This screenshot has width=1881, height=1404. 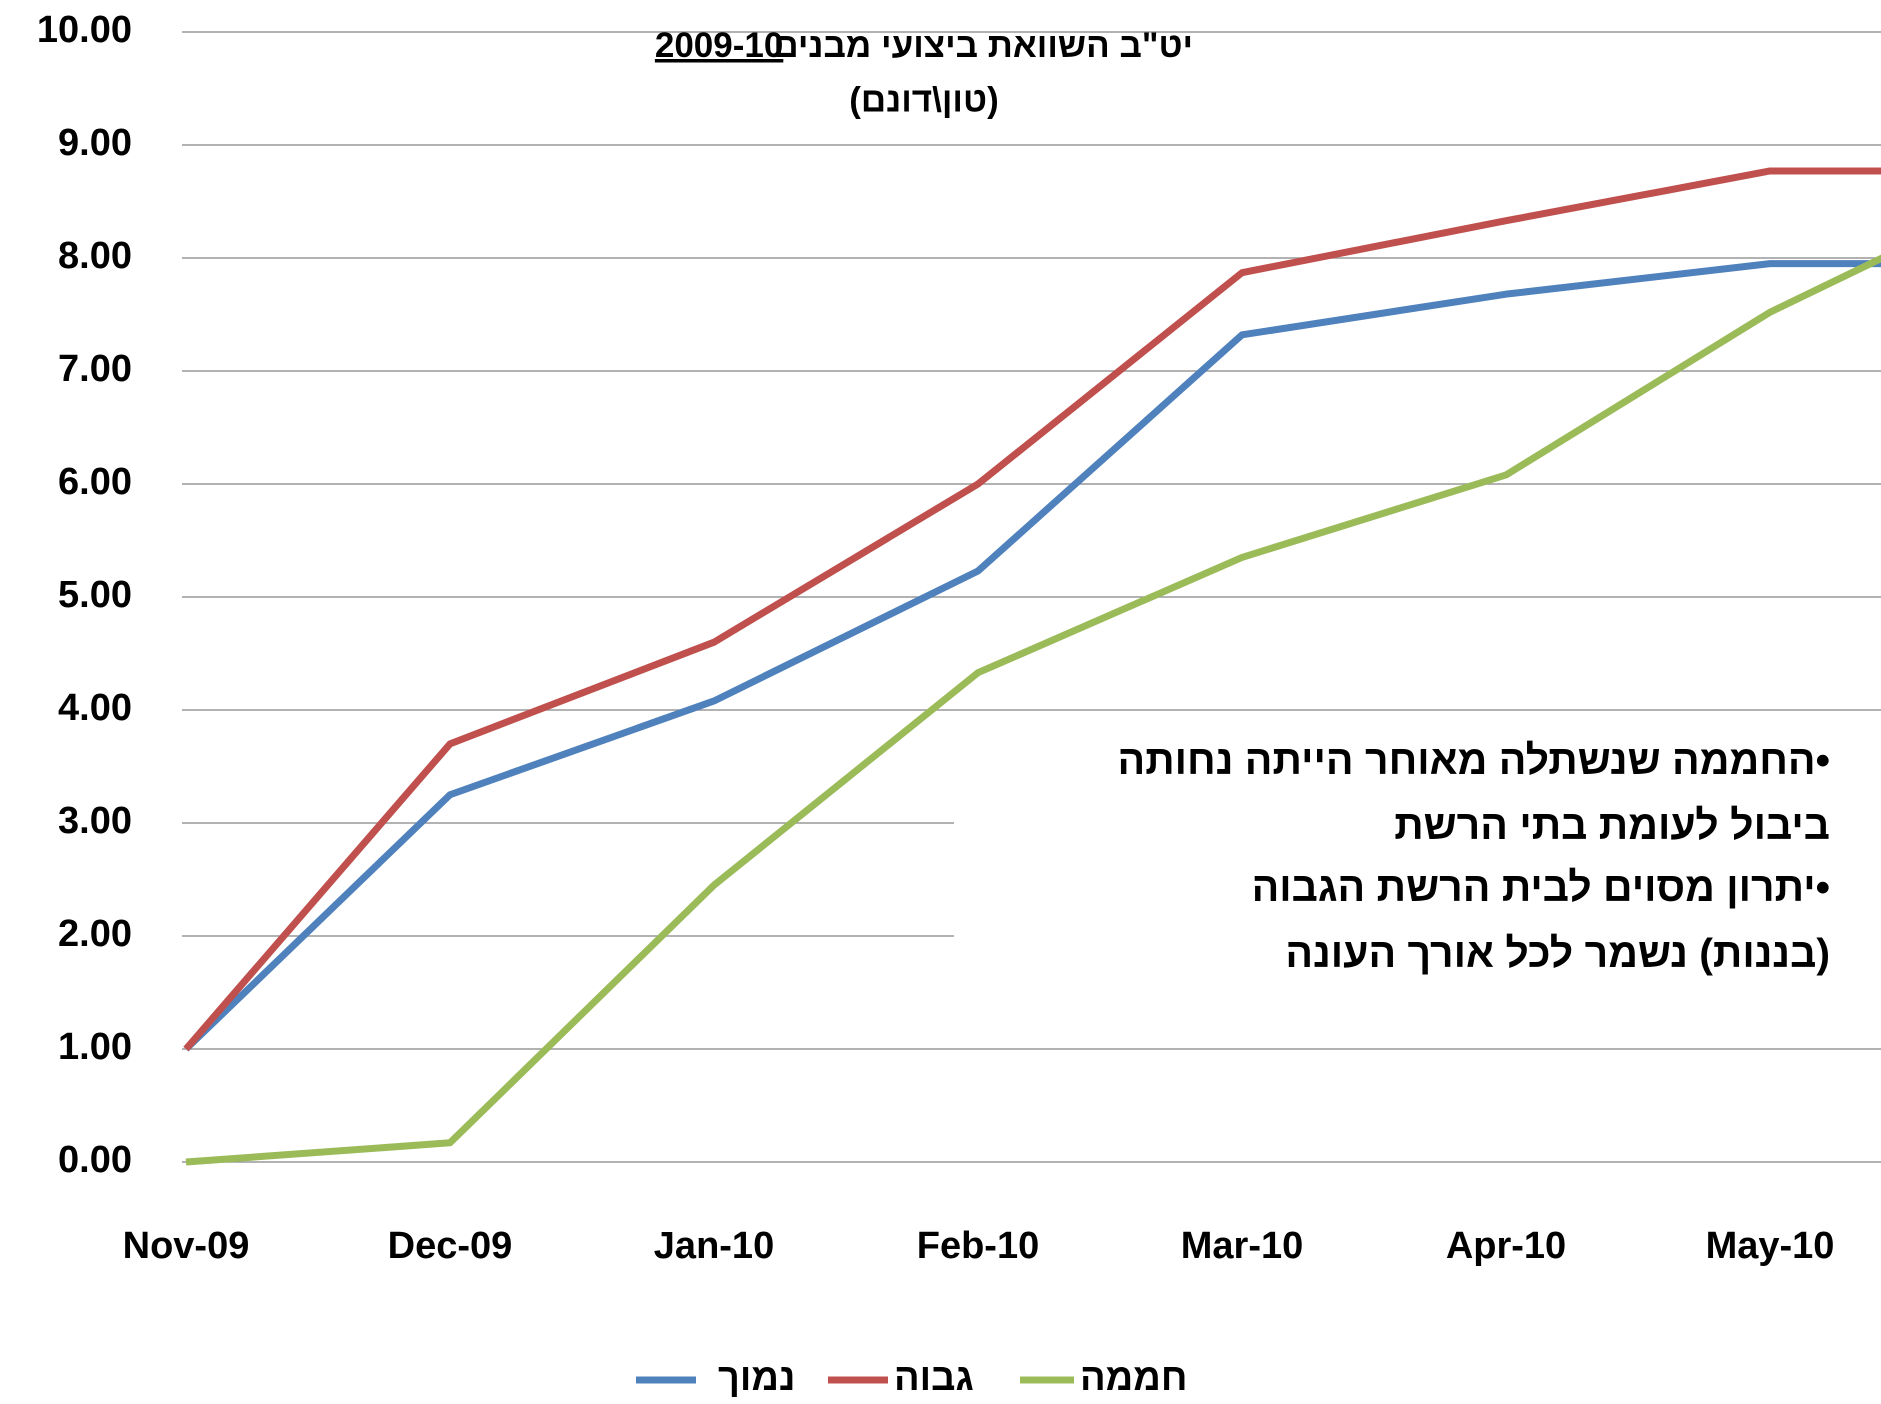 What do you see at coordinates (1506, 1246) in the screenshot?
I see `x-tick-label: Apr-10` at bounding box center [1506, 1246].